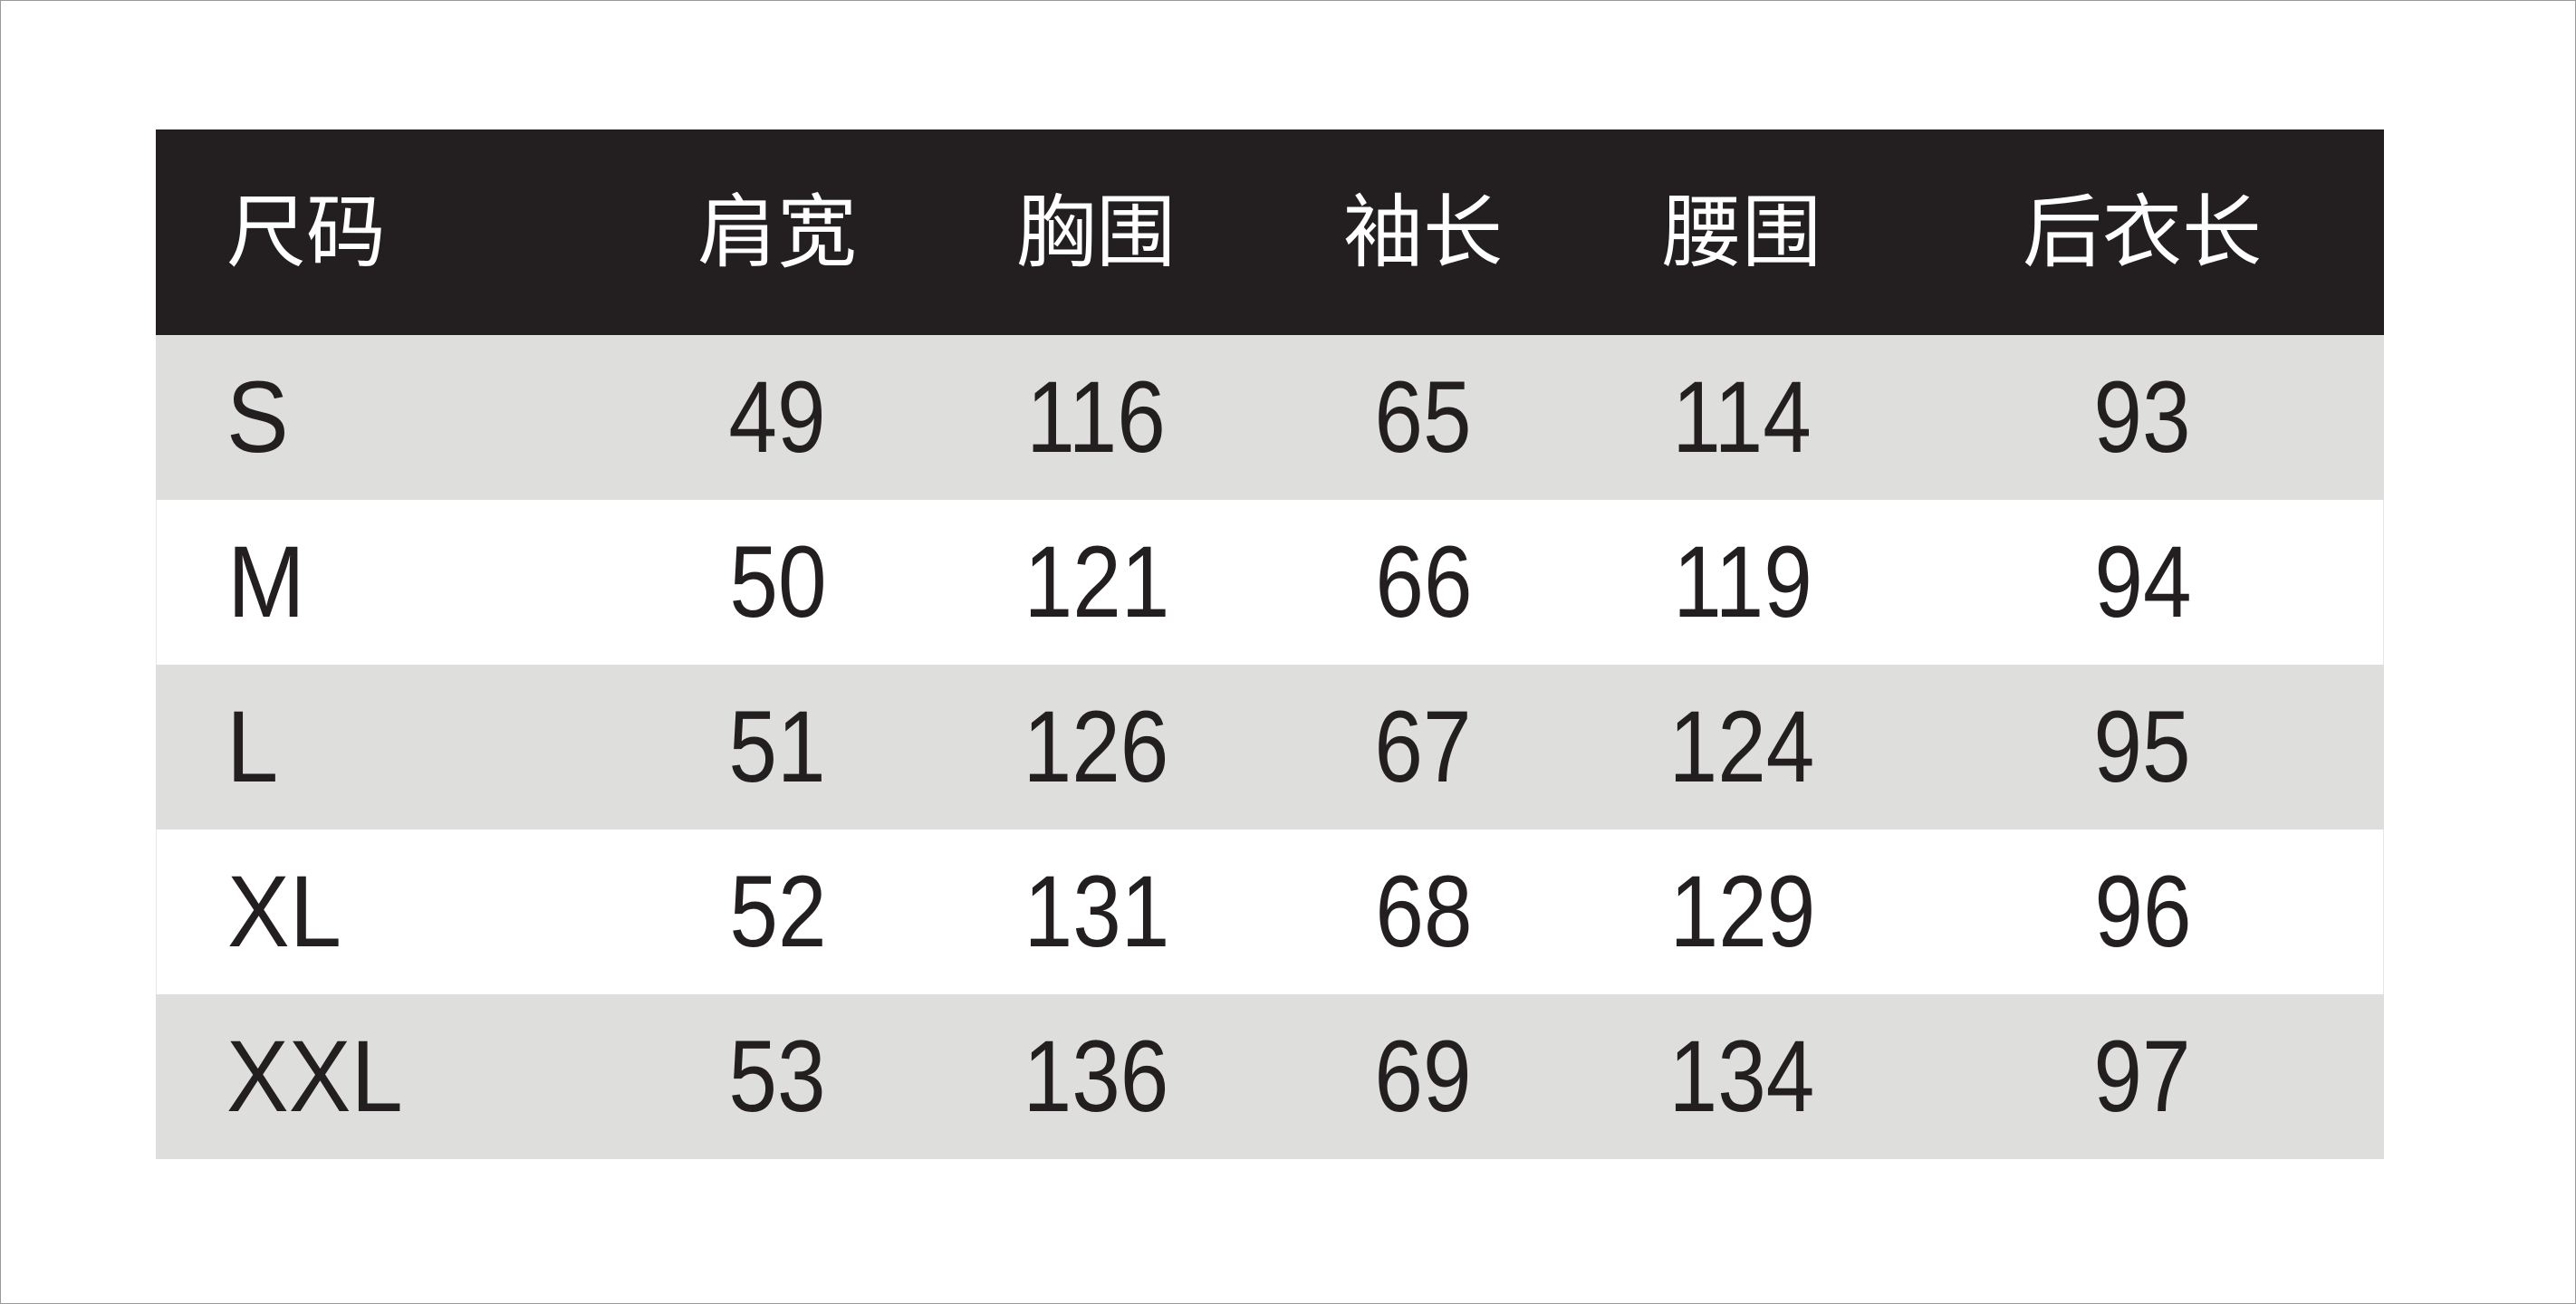 The image size is (2576, 1304). What do you see at coordinates (306, 232) in the screenshot?
I see `header-size: 尺码` at bounding box center [306, 232].